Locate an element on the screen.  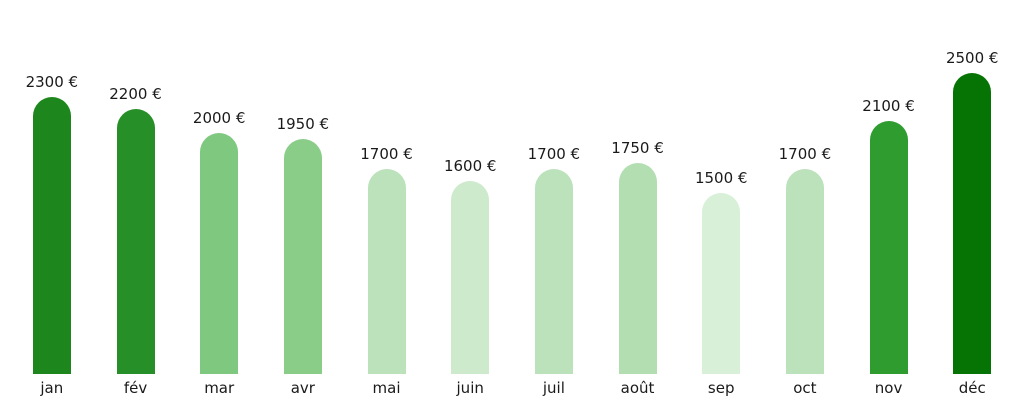
bar-column: 1500 € sep is located at coordinates (721, 202).